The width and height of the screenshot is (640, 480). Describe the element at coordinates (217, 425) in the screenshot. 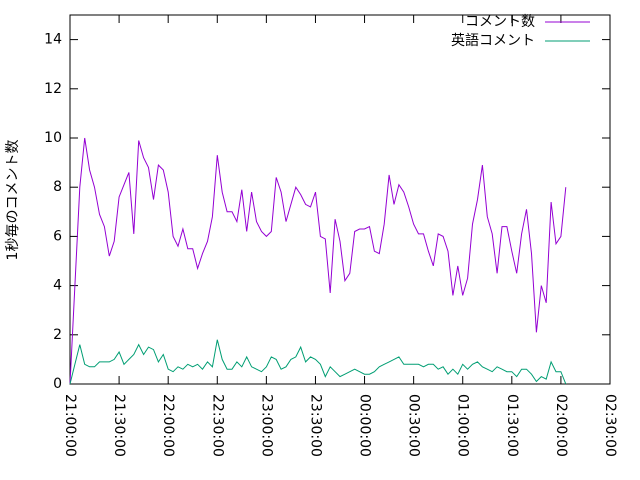

I see `x-tick-label: 22:30:00` at that location.